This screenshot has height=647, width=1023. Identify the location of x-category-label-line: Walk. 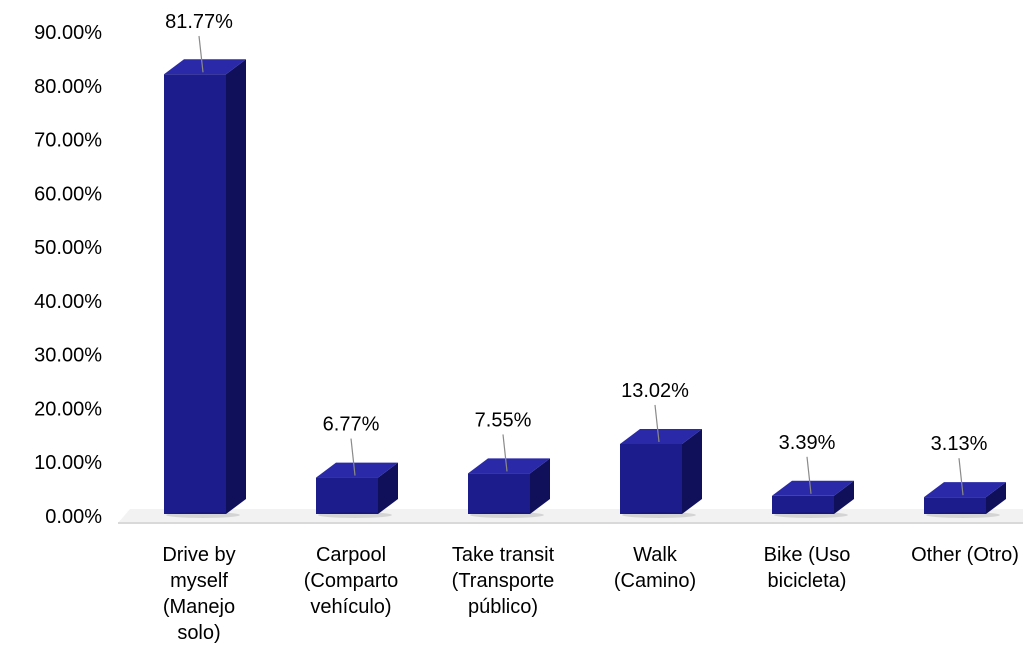
(655, 555).